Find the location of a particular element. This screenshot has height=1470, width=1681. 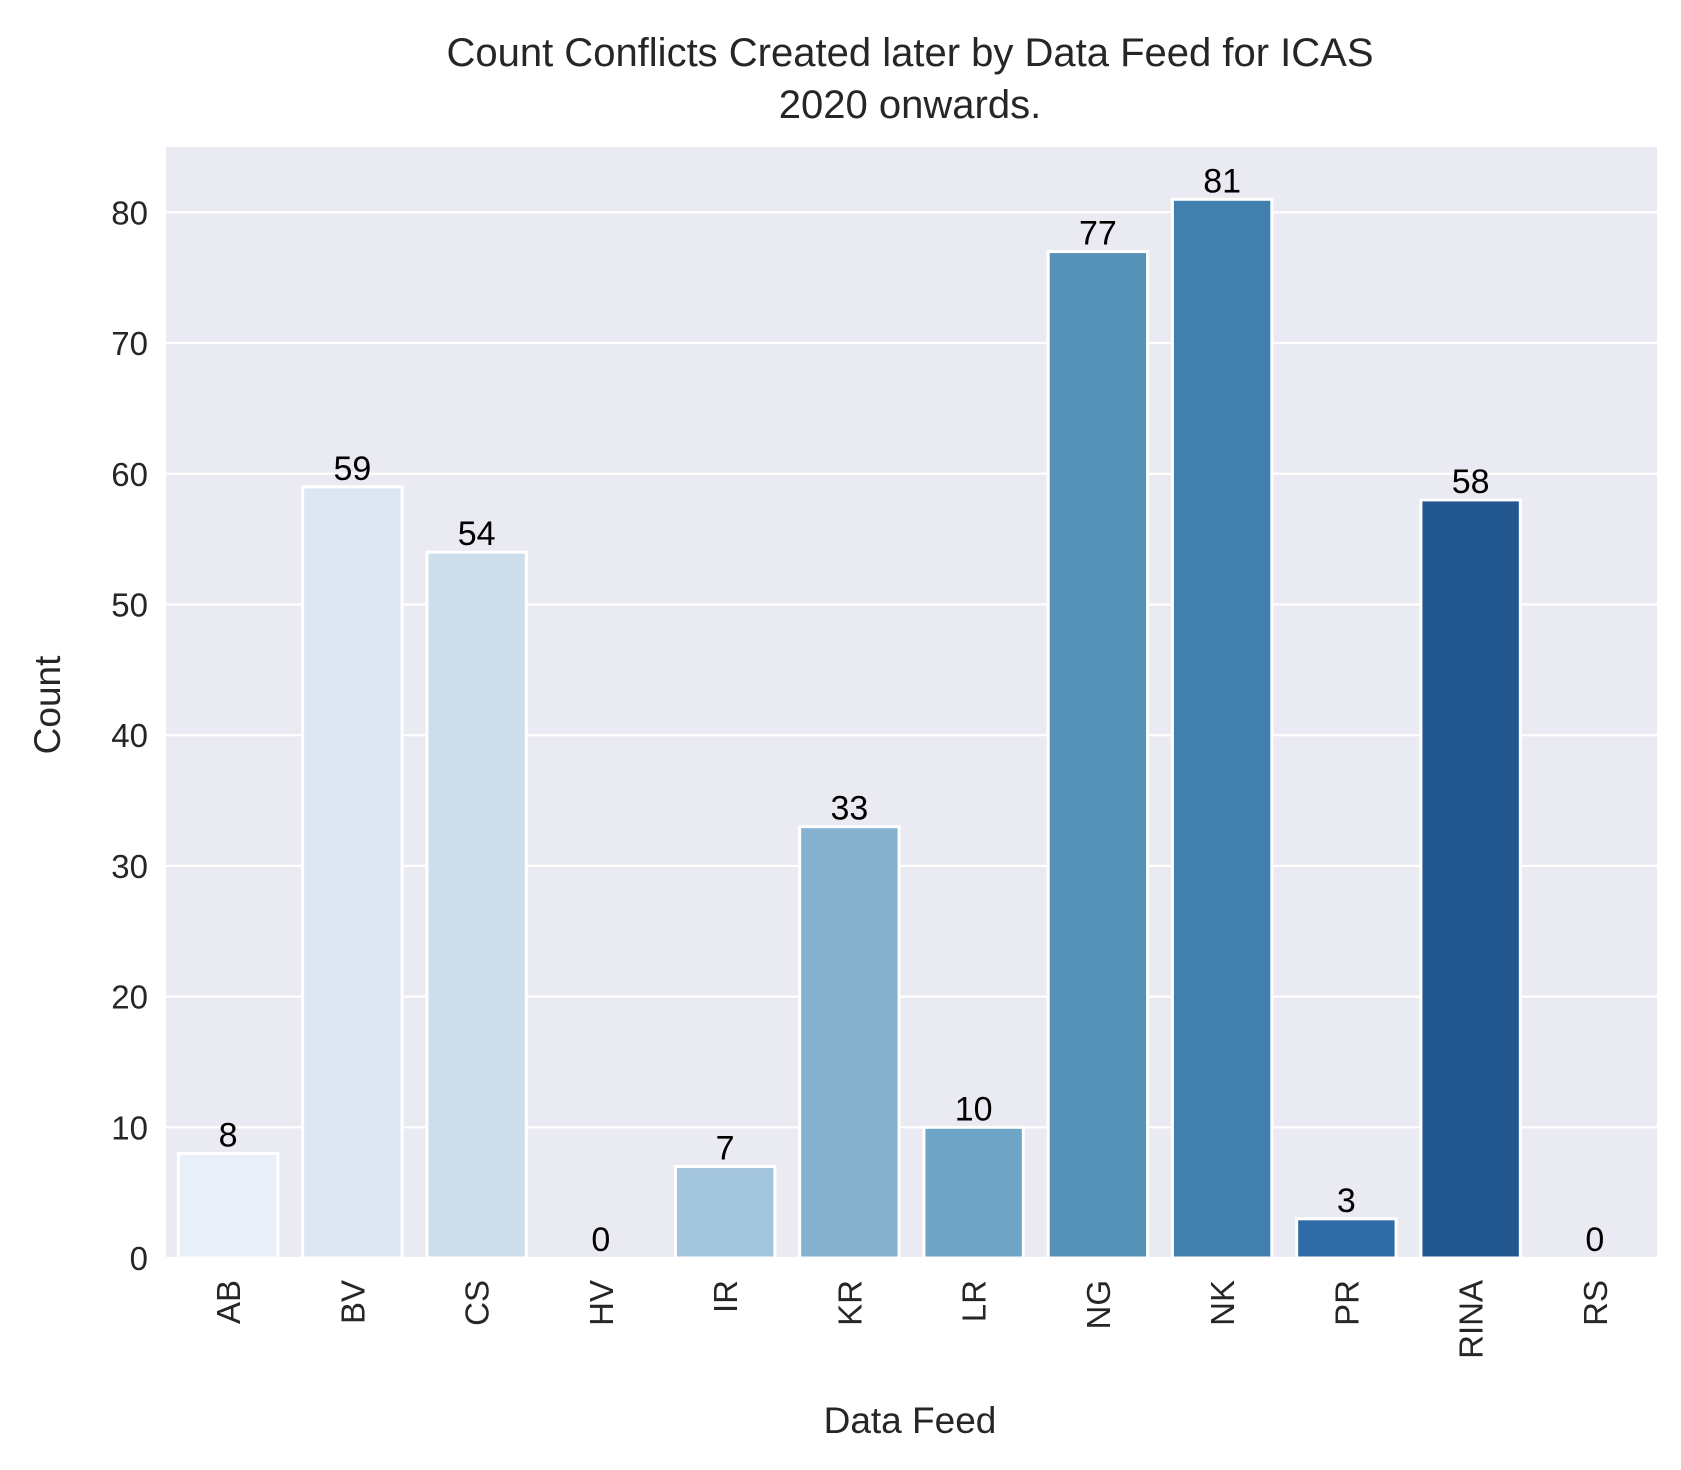

y-tick-label: 40 is located at coordinates (129, 735).